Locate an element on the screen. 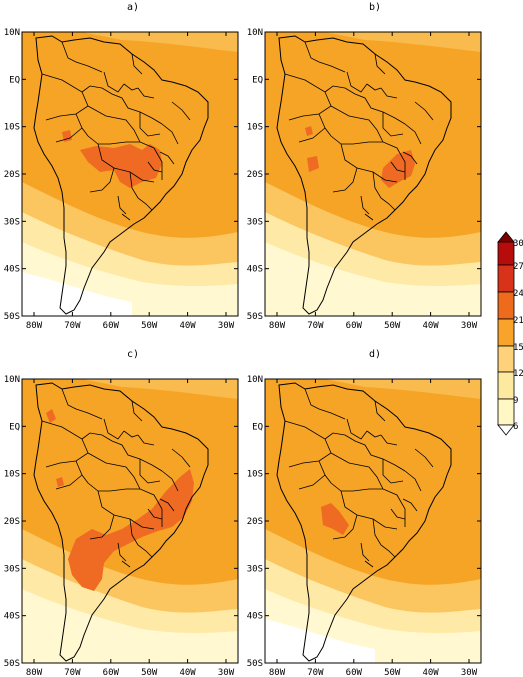 This screenshot has width=523, height=677. colorbar: 30 27 24 21 15 12 9 6 is located at coordinates (510, 333).